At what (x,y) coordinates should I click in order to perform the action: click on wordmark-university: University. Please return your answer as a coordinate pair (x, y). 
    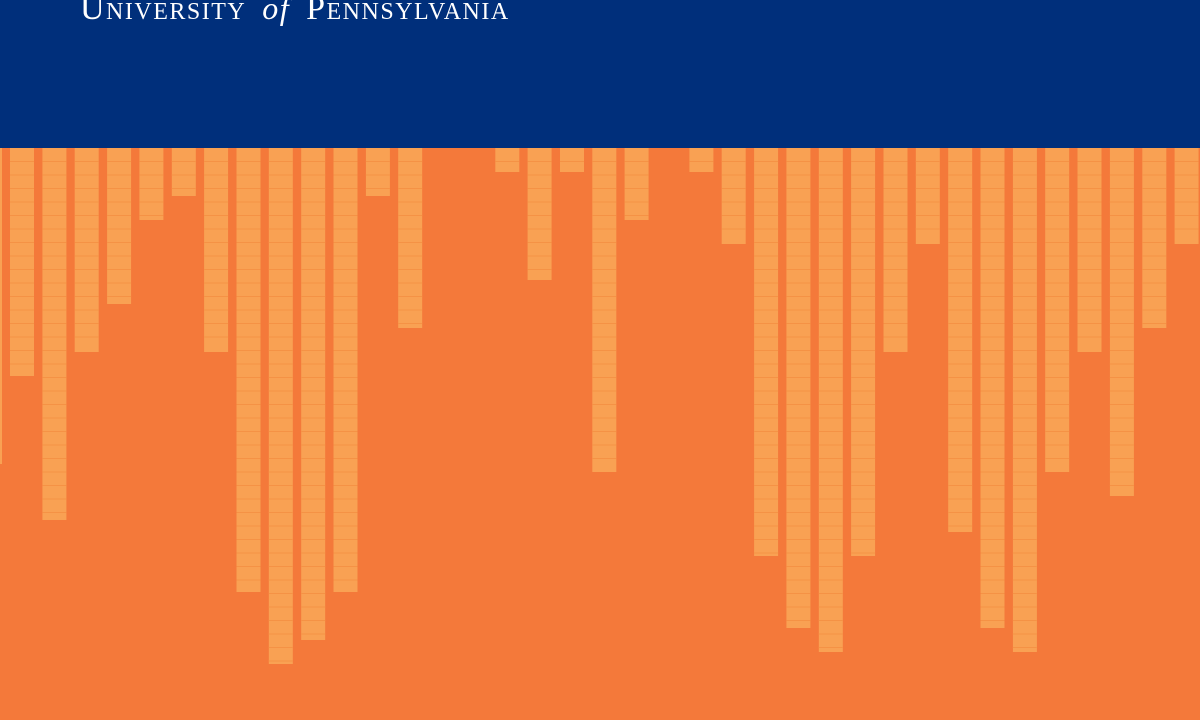
    Looking at the image, I should click on (163, 13).